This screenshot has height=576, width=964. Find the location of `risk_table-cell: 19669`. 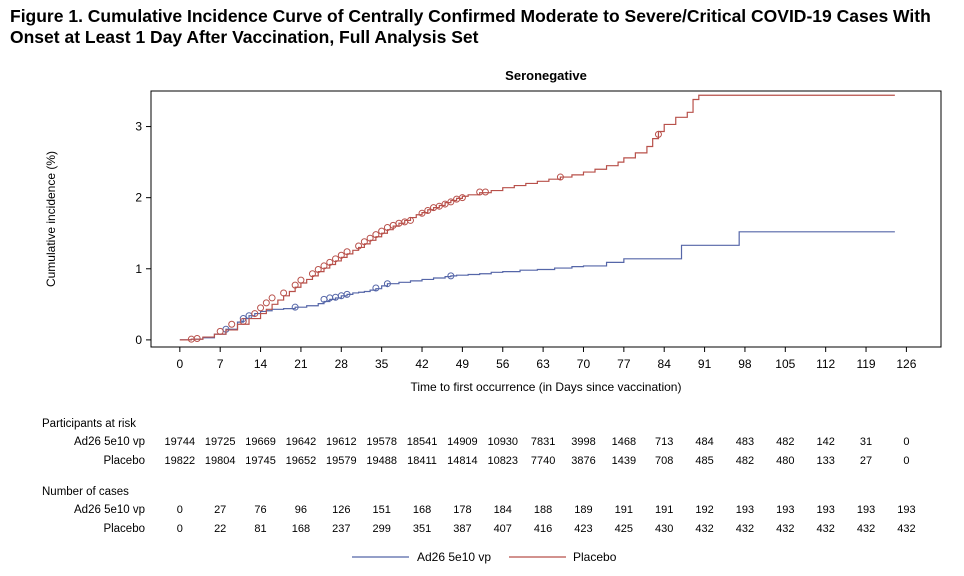

risk_table-cell: 19669 is located at coordinates (260, 442).